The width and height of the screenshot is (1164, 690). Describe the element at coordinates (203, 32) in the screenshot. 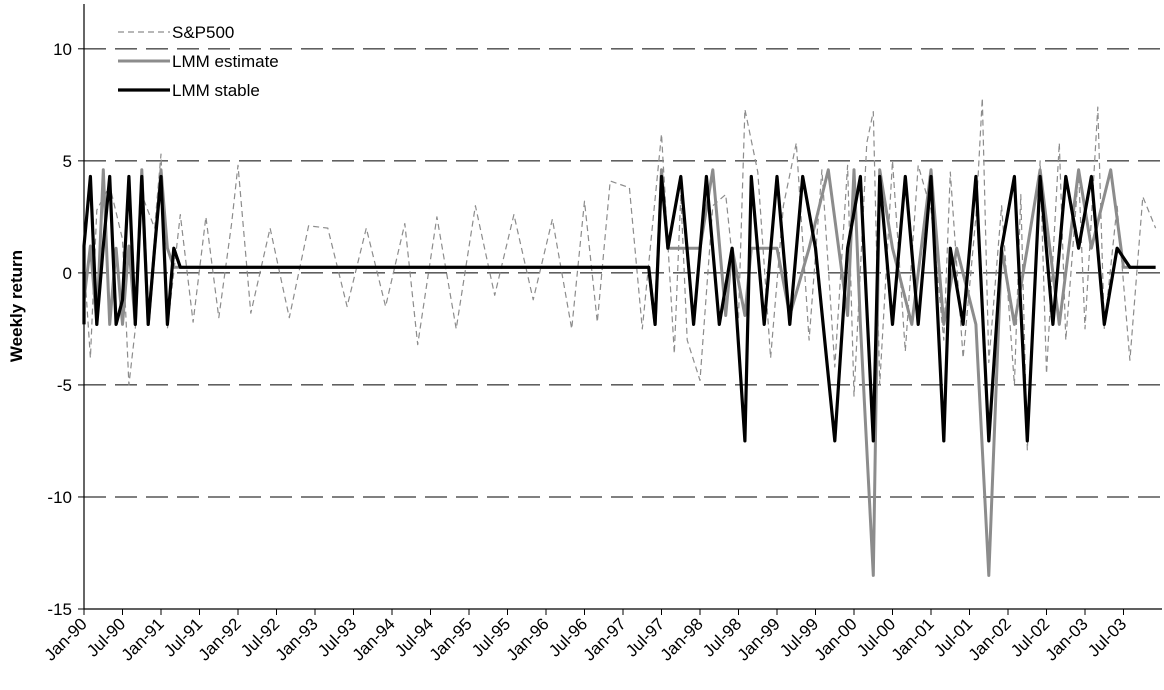

I see `legend-label: S&P500` at that location.